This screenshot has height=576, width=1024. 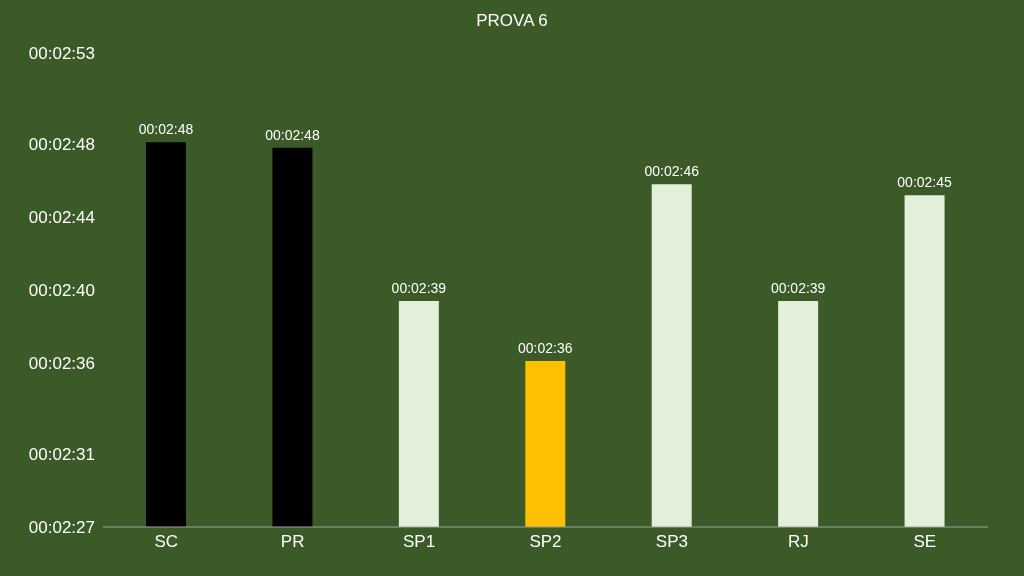 What do you see at coordinates (545, 542) in the screenshot?
I see `x-tick-label: SP2` at bounding box center [545, 542].